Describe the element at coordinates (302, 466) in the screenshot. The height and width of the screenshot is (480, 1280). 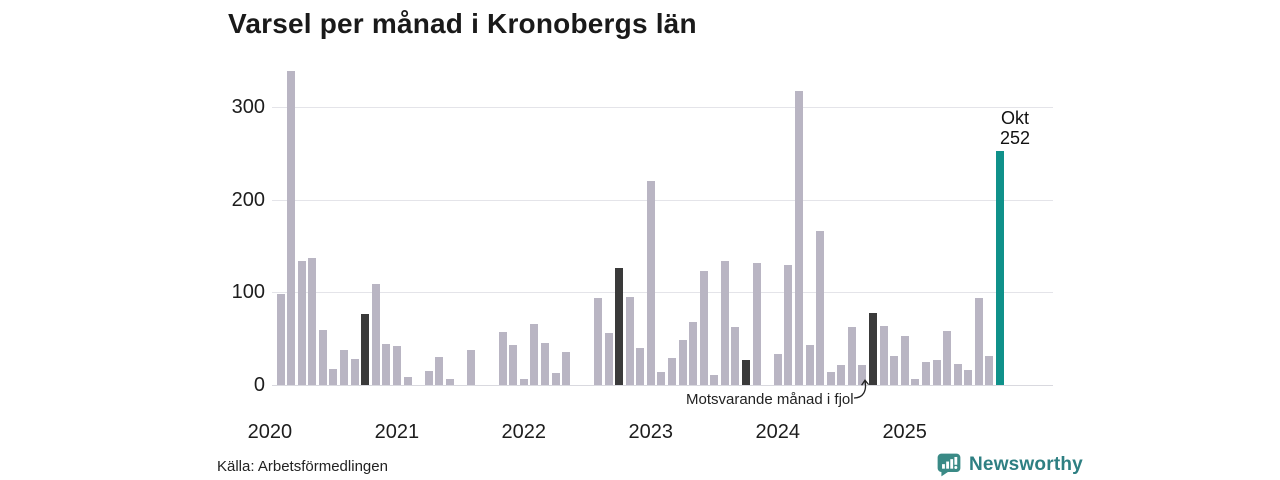
I see `source-caption: Källa: Arbetsförmedlingen` at that location.